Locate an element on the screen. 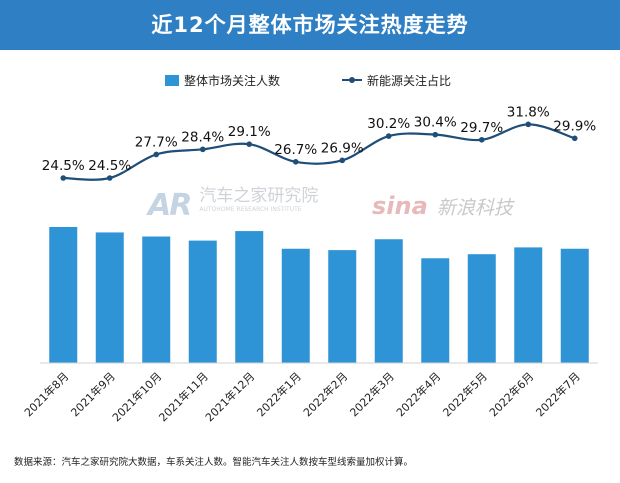 The height and width of the screenshot is (483, 620). legend-bar-swatch is located at coordinates (172, 80).